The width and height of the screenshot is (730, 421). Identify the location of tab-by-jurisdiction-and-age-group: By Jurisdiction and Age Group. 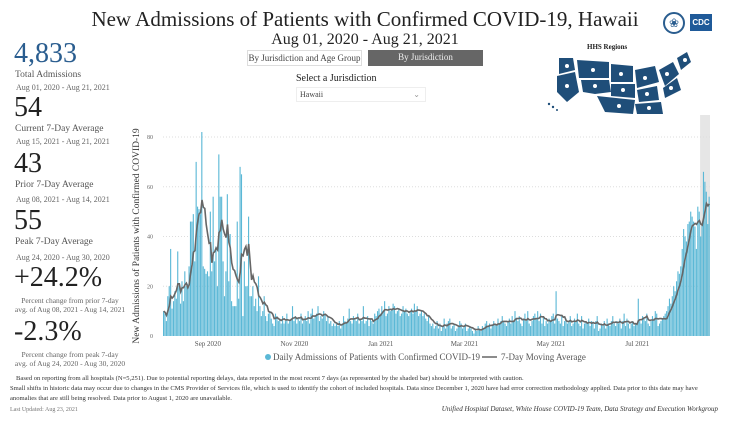
(304, 58).